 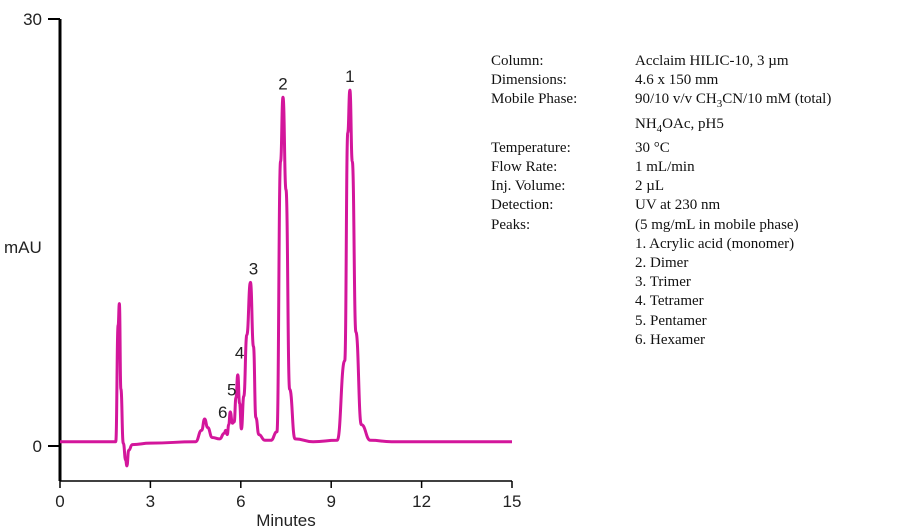 What do you see at coordinates (715, 243) in the screenshot?
I see `condition-value: 1. Acrylic acid (monomer)` at bounding box center [715, 243].